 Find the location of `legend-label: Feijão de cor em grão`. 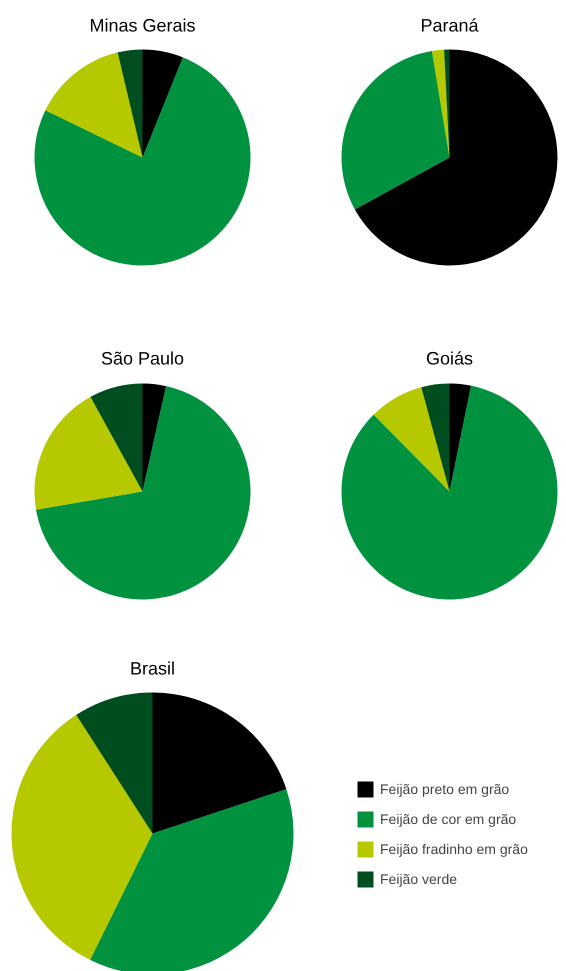

legend-label: Feijão de cor em grão is located at coordinates (448, 819).